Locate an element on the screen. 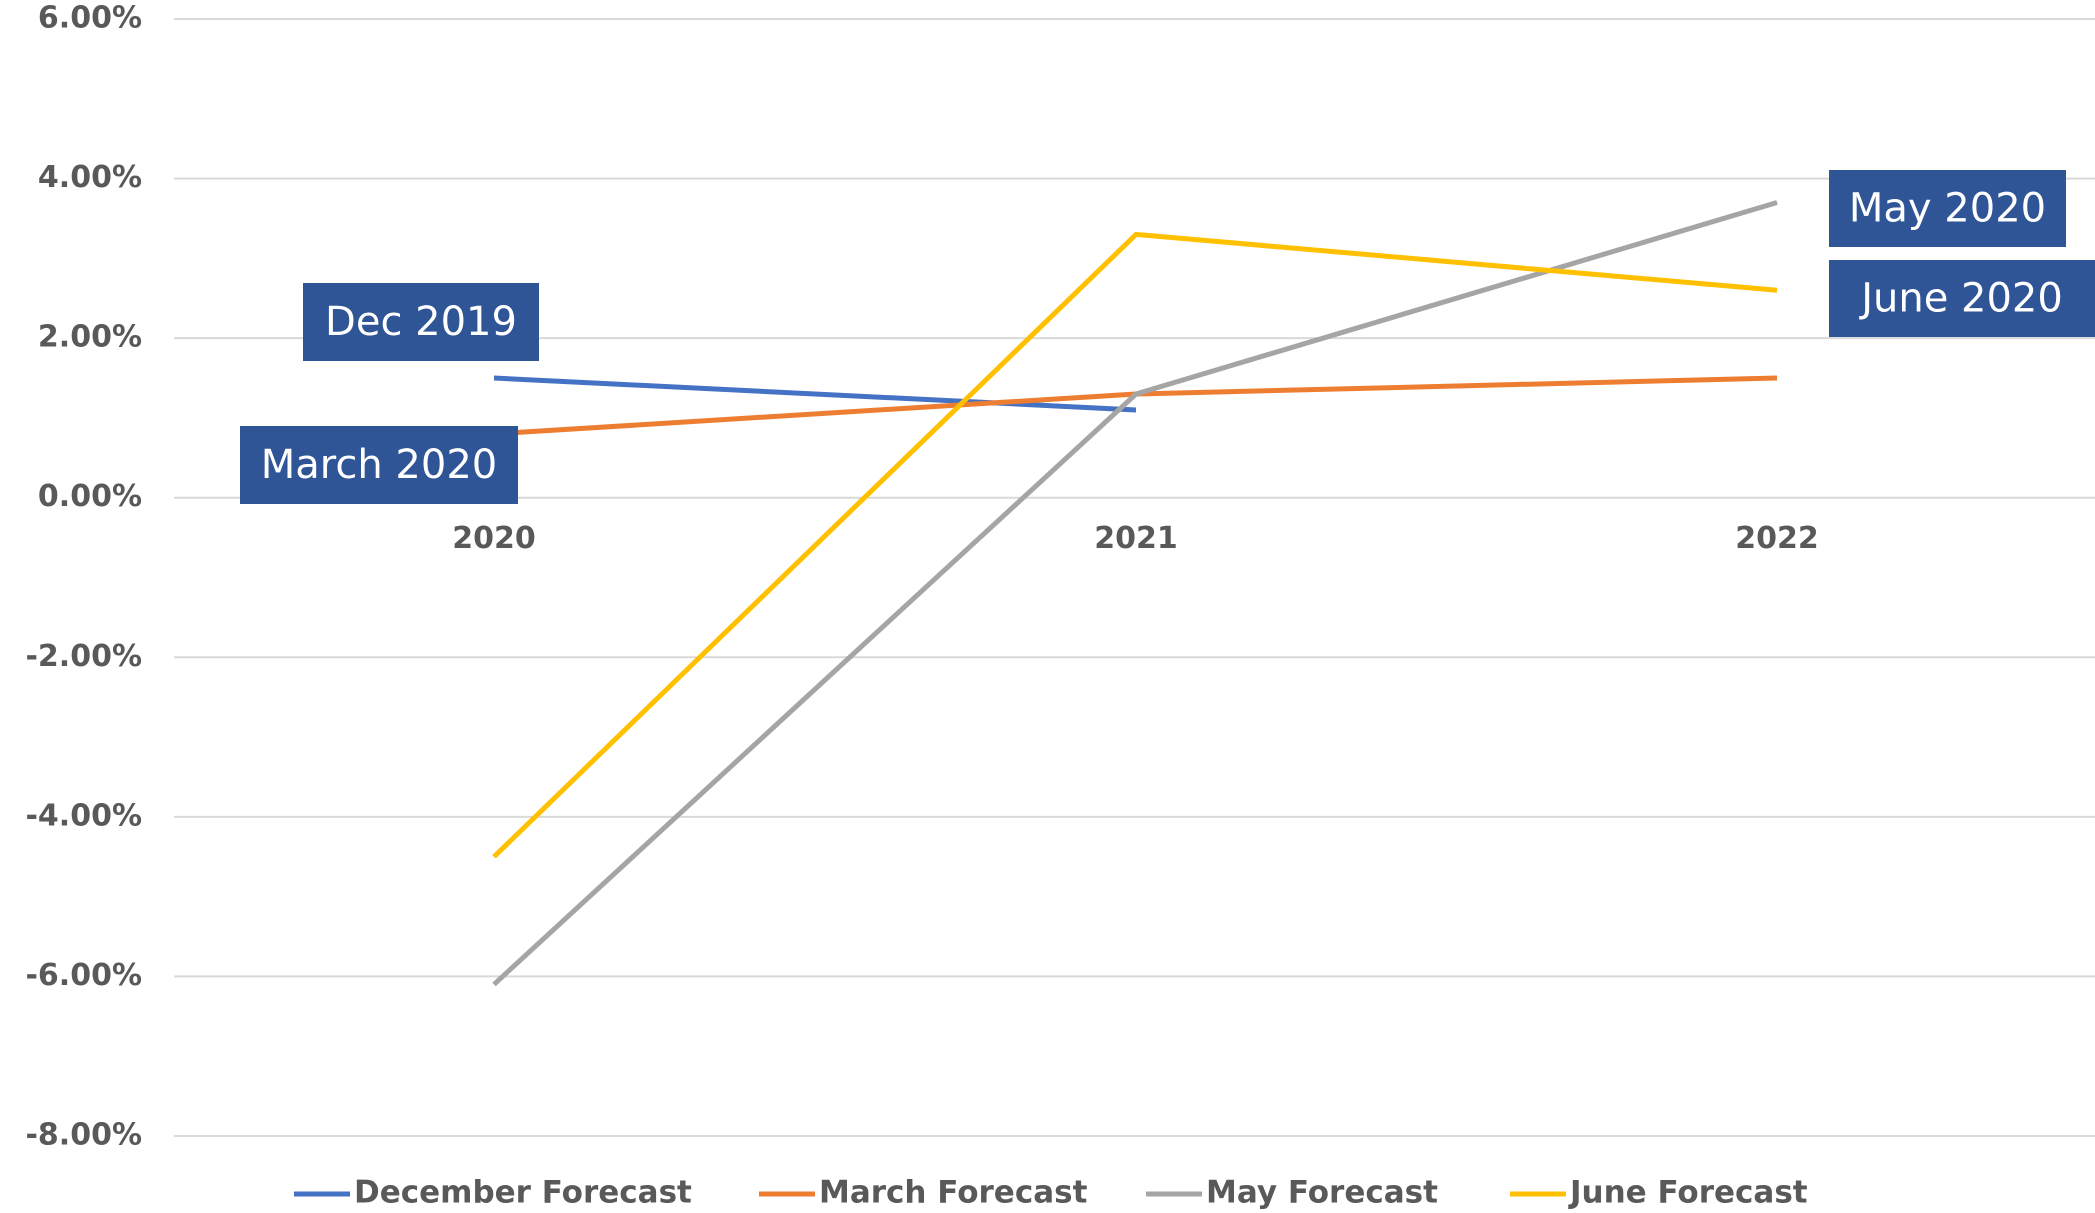 Image resolution: width=2095 pixels, height=1213 pixels. legend-label: May Forecast is located at coordinates (1322, 1193).